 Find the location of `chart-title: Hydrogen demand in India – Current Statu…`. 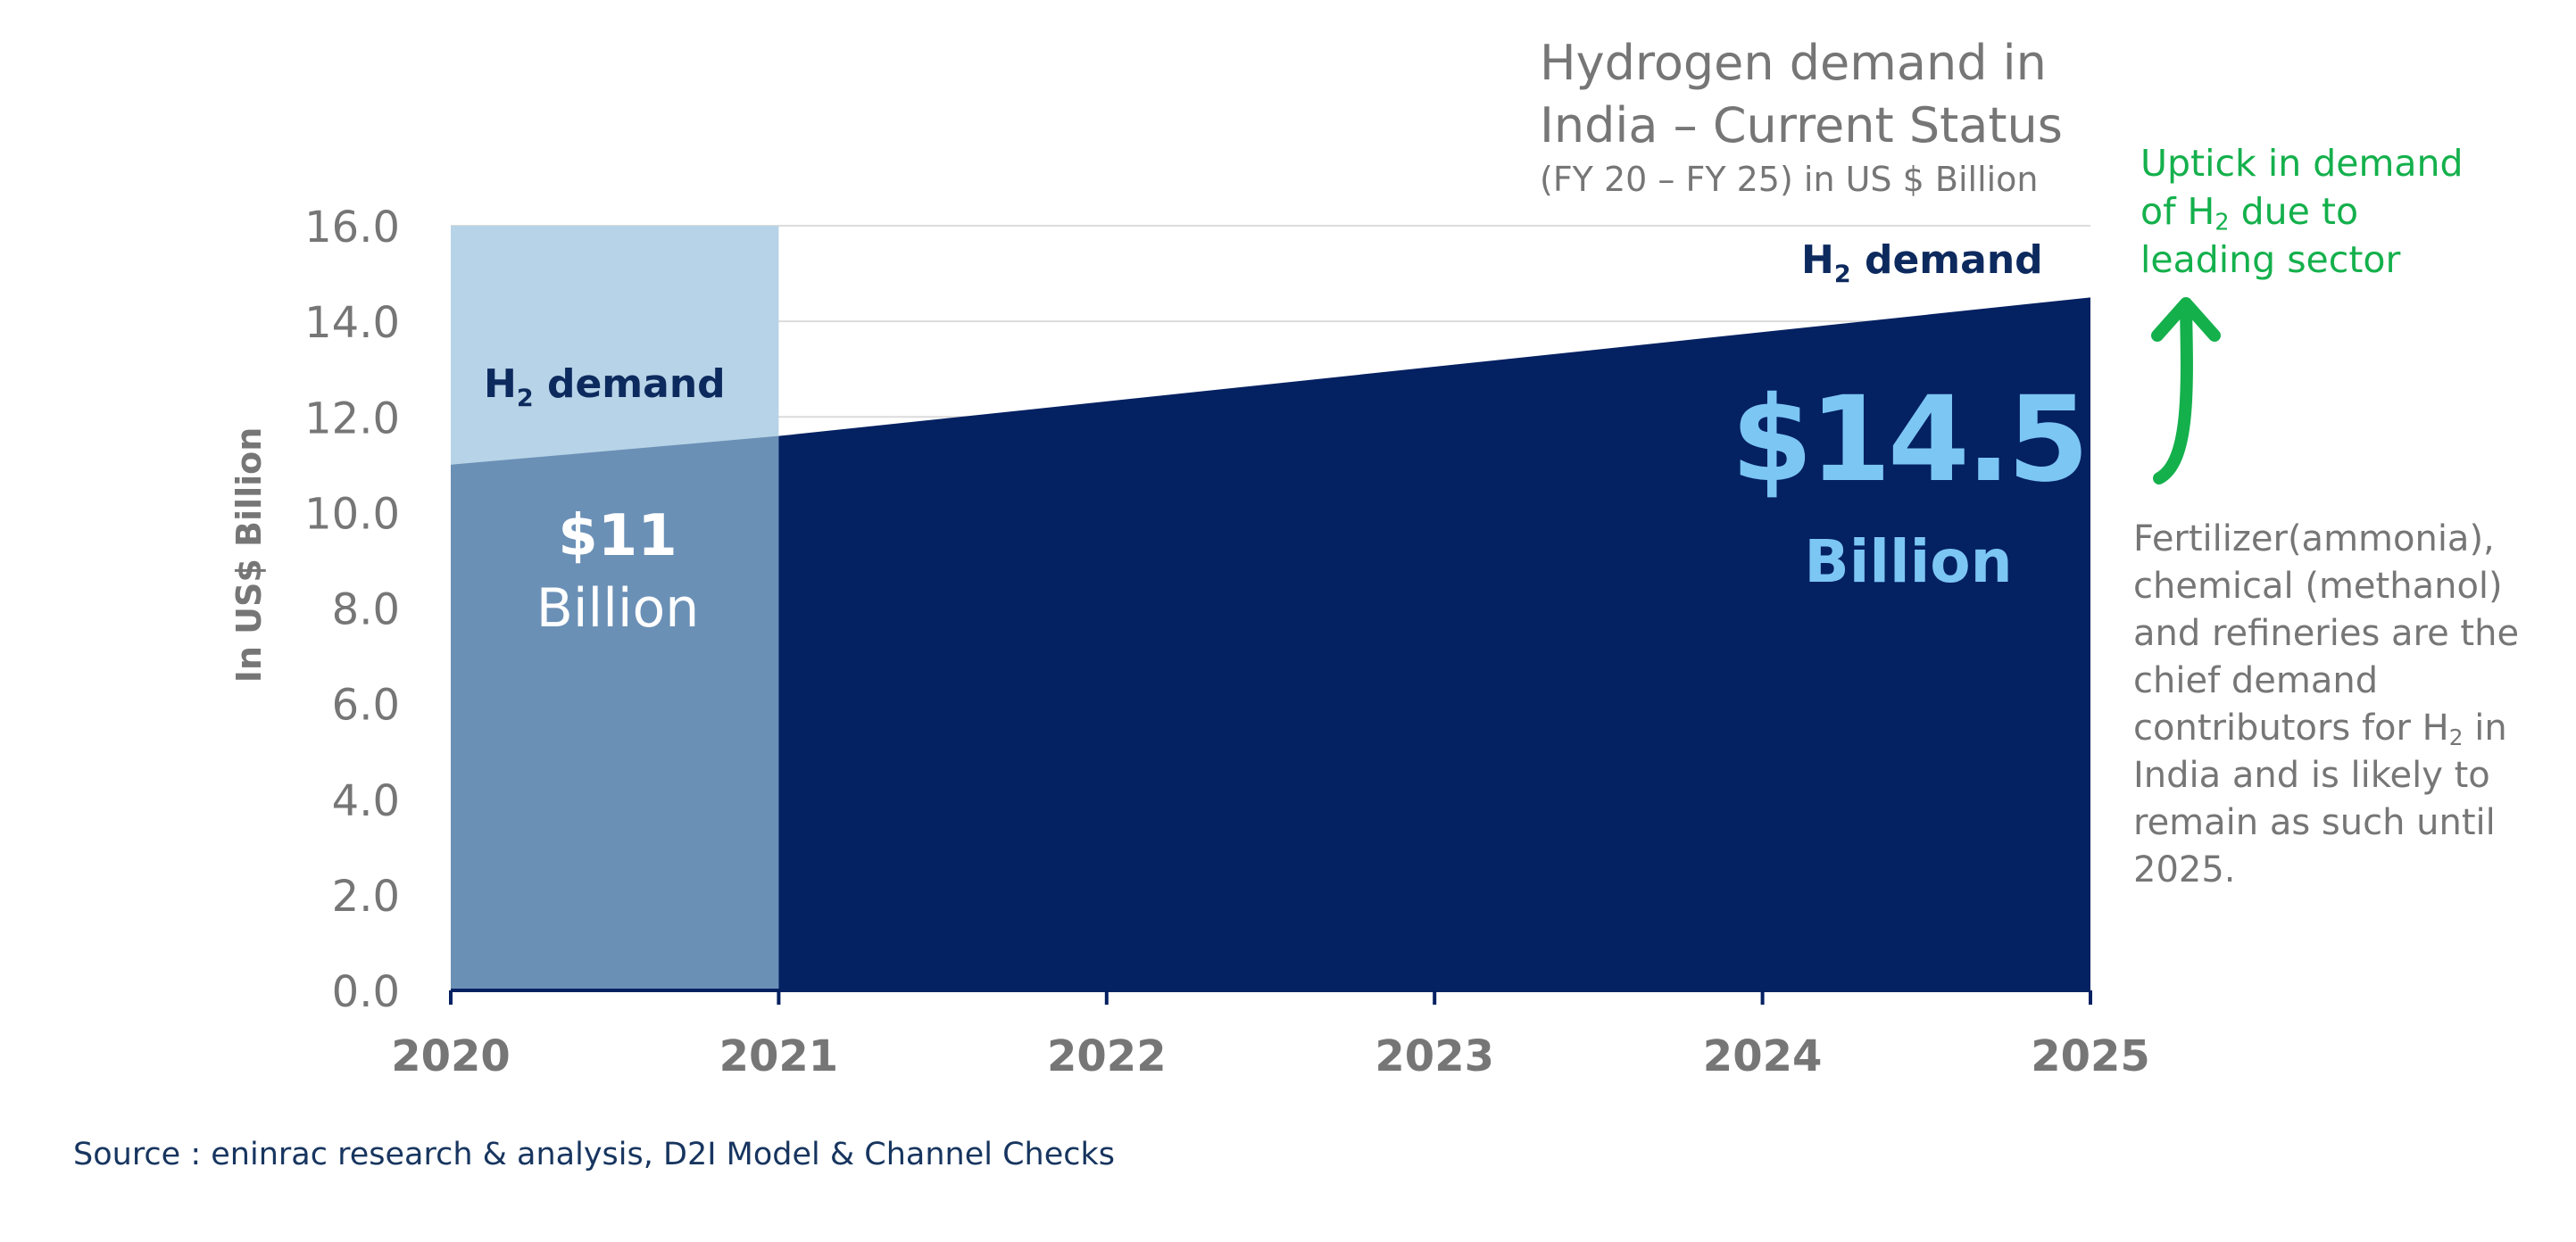

chart-title: Hydrogen demand in India – Current Statu… is located at coordinates (1802, 94).